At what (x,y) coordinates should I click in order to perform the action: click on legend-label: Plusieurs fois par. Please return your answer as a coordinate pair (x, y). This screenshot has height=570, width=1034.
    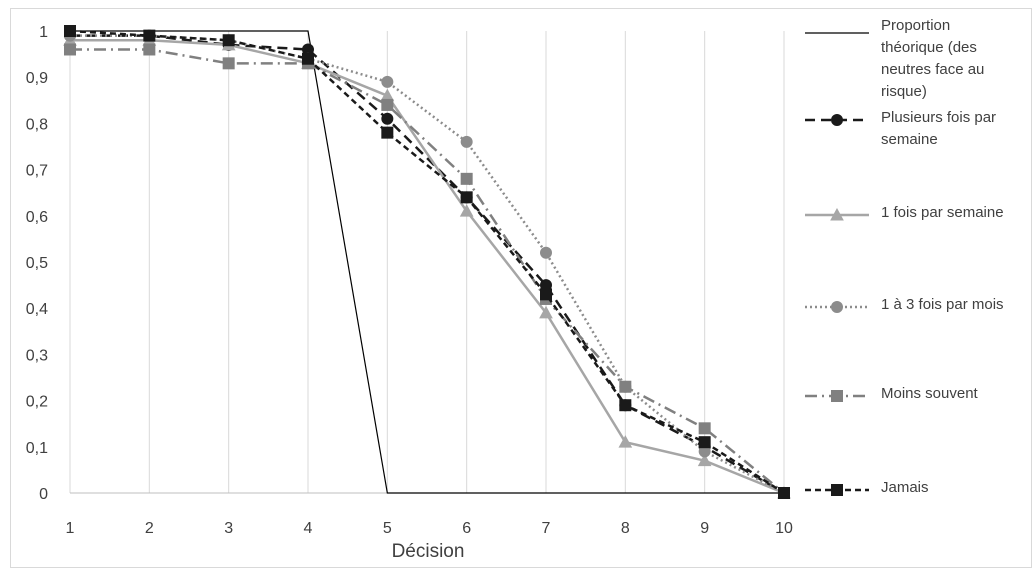
    Looking at the image, I should click on (938, 117).